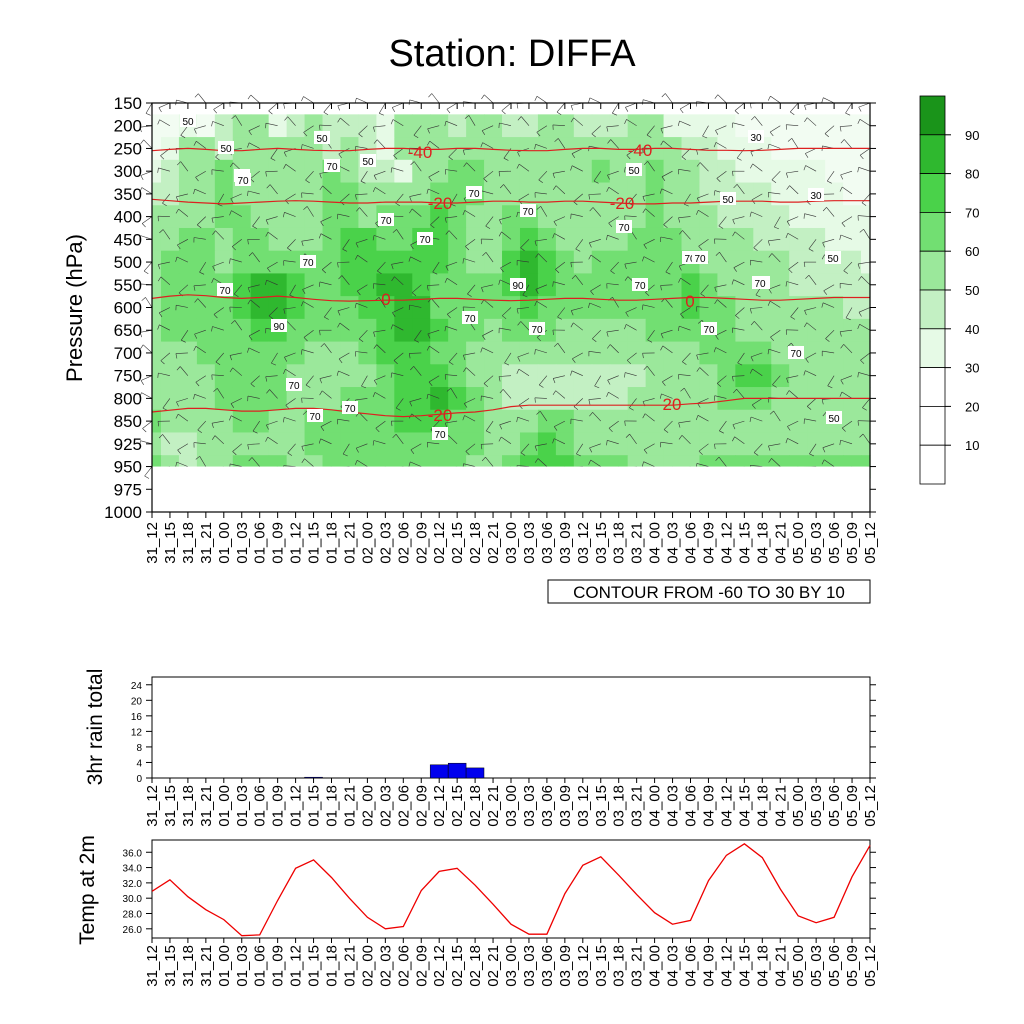 The height and width of the screenshot is (1024, 1024). Describe the element at coordinates (619, 543) in the screenshot. I see `x-tick-label: 03_18` at that location.